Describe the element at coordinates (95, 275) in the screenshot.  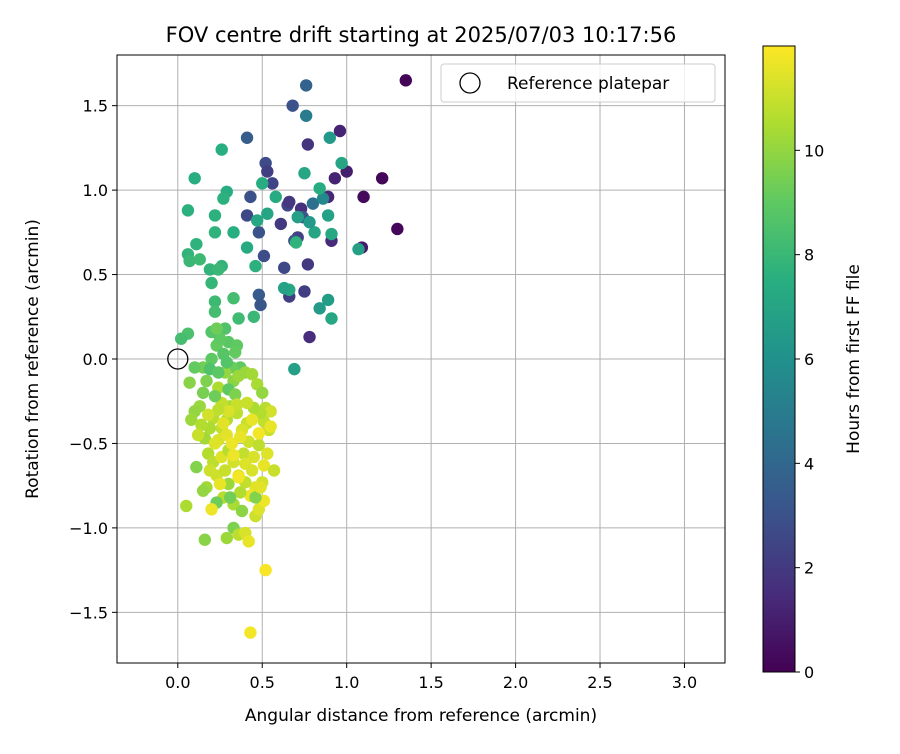
I see `y-tick-label: 0.5` at that location.